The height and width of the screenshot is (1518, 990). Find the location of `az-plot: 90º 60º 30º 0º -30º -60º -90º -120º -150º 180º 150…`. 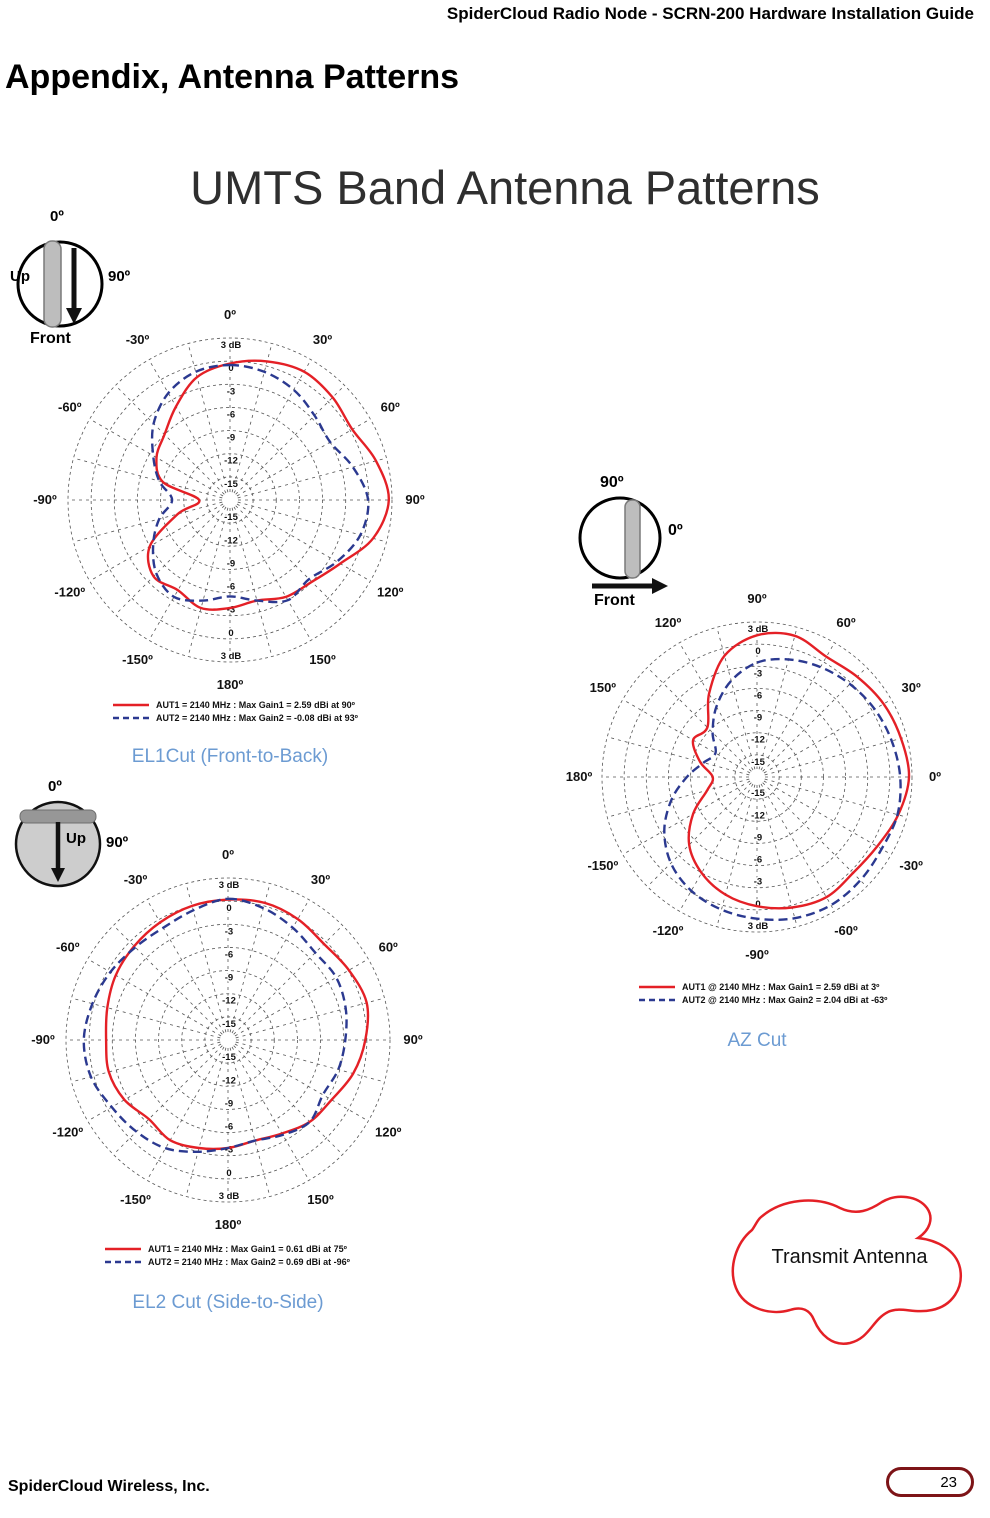

az-plot: 90º 60º 30º 0º -30º -60º -90º -120º -150º 180º 150… is located at coordinates (753, 776).